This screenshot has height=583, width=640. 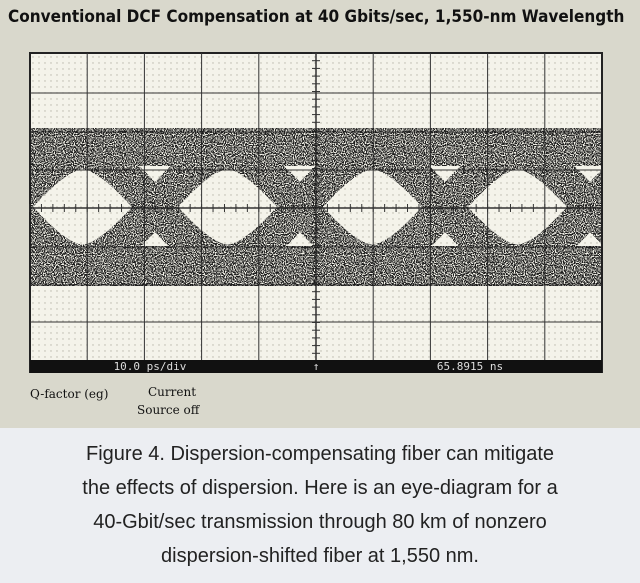 I want to click on q-factor-label: Q-factor (eg), so click(x=69, y=394).